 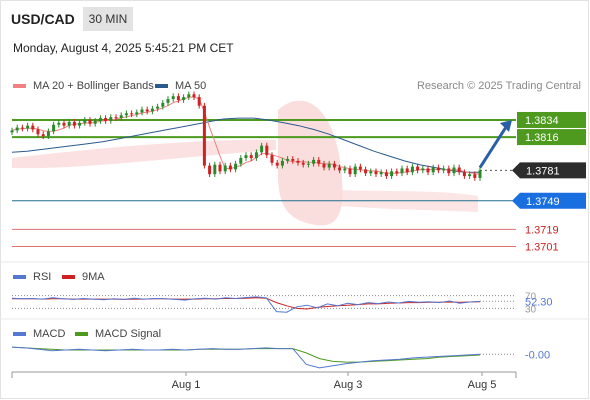 What do you see at coordinates (180, 86) in the screenshot?
I see `legend-ma50: MA 50` at bounding box center [180, 86].